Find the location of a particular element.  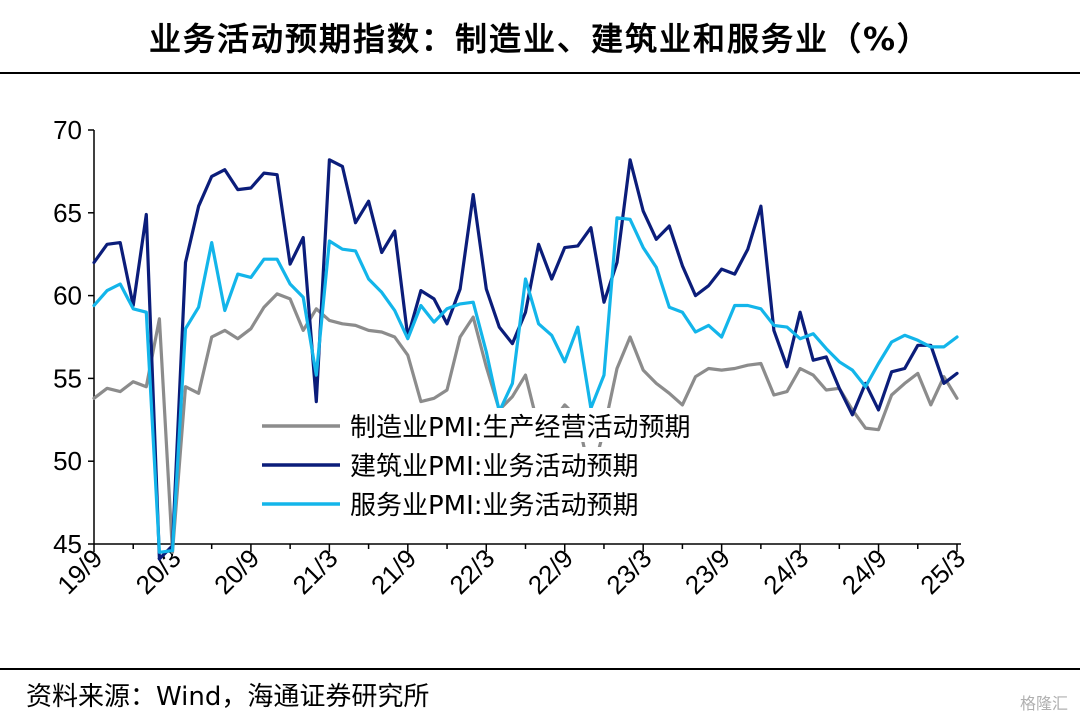

x-tick-label: 24/9 is located at coordinates (864, 571).